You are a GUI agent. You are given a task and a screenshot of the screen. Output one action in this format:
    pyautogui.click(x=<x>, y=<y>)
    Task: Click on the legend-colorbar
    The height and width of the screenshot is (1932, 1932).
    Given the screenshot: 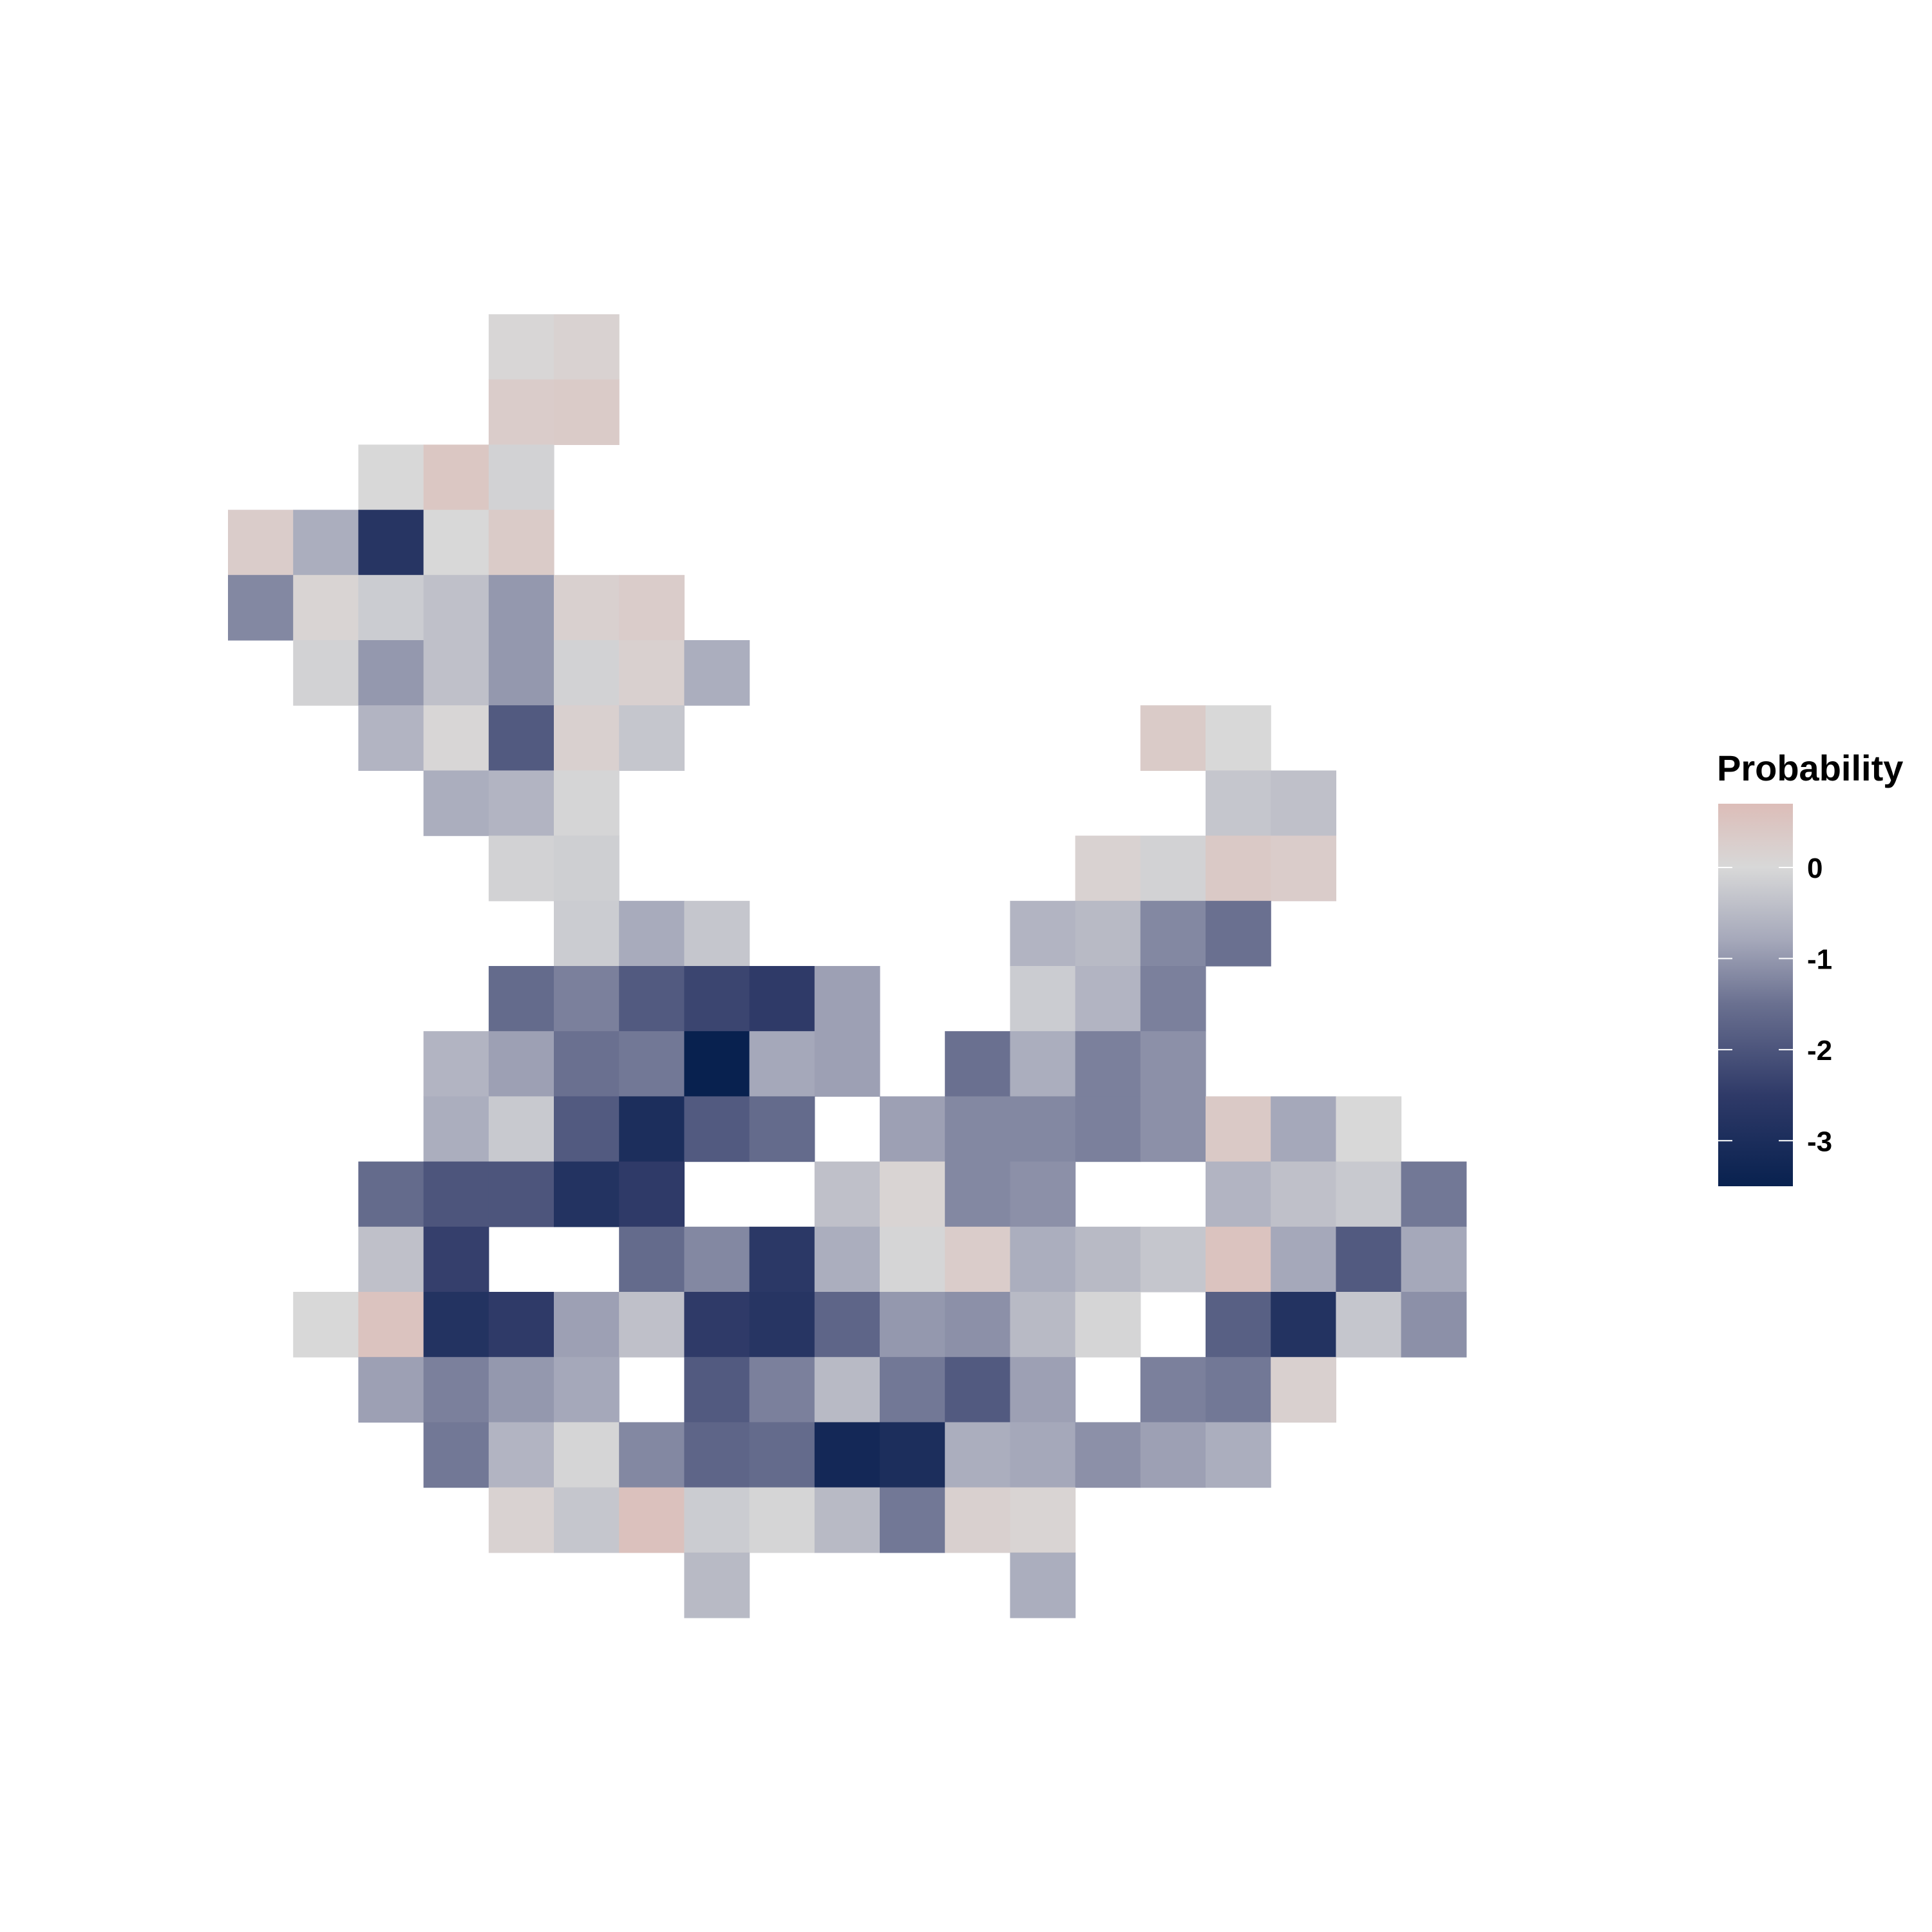 What is the action you would take?
    pyautogui.click(x=1756, y=995)
    